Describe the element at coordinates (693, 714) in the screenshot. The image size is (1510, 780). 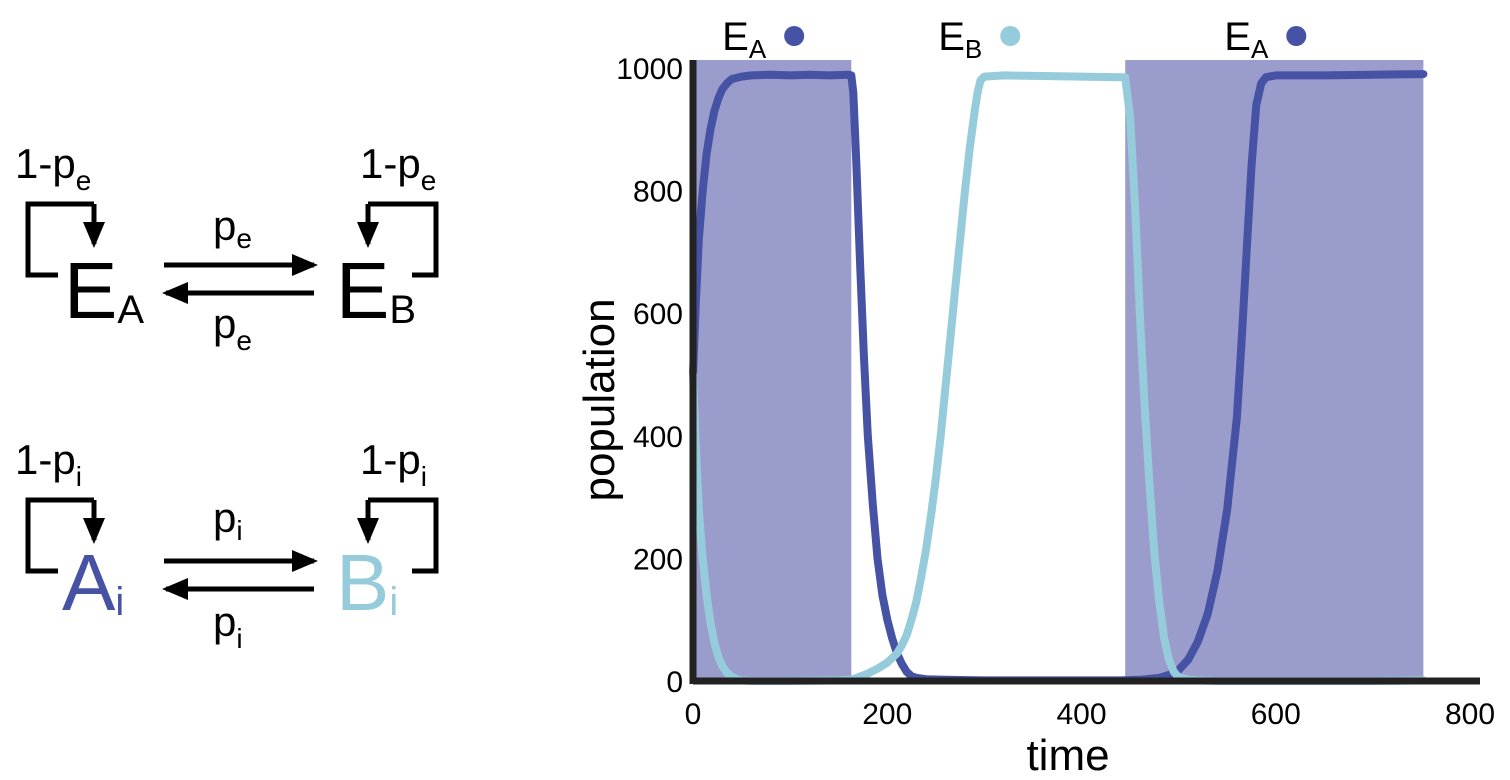
I see `x-tick-label-0: 0` at that location.